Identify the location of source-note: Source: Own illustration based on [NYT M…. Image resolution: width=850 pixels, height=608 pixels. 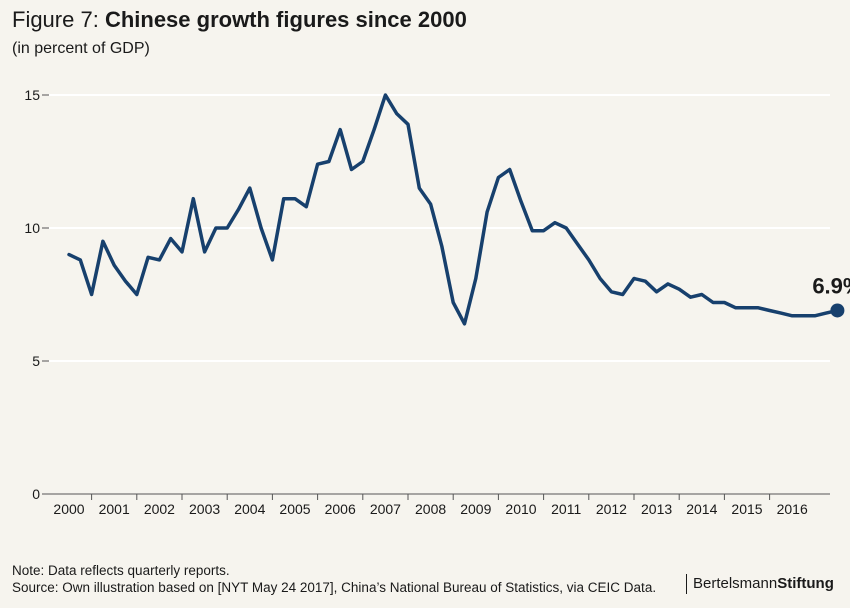
(334, 587).